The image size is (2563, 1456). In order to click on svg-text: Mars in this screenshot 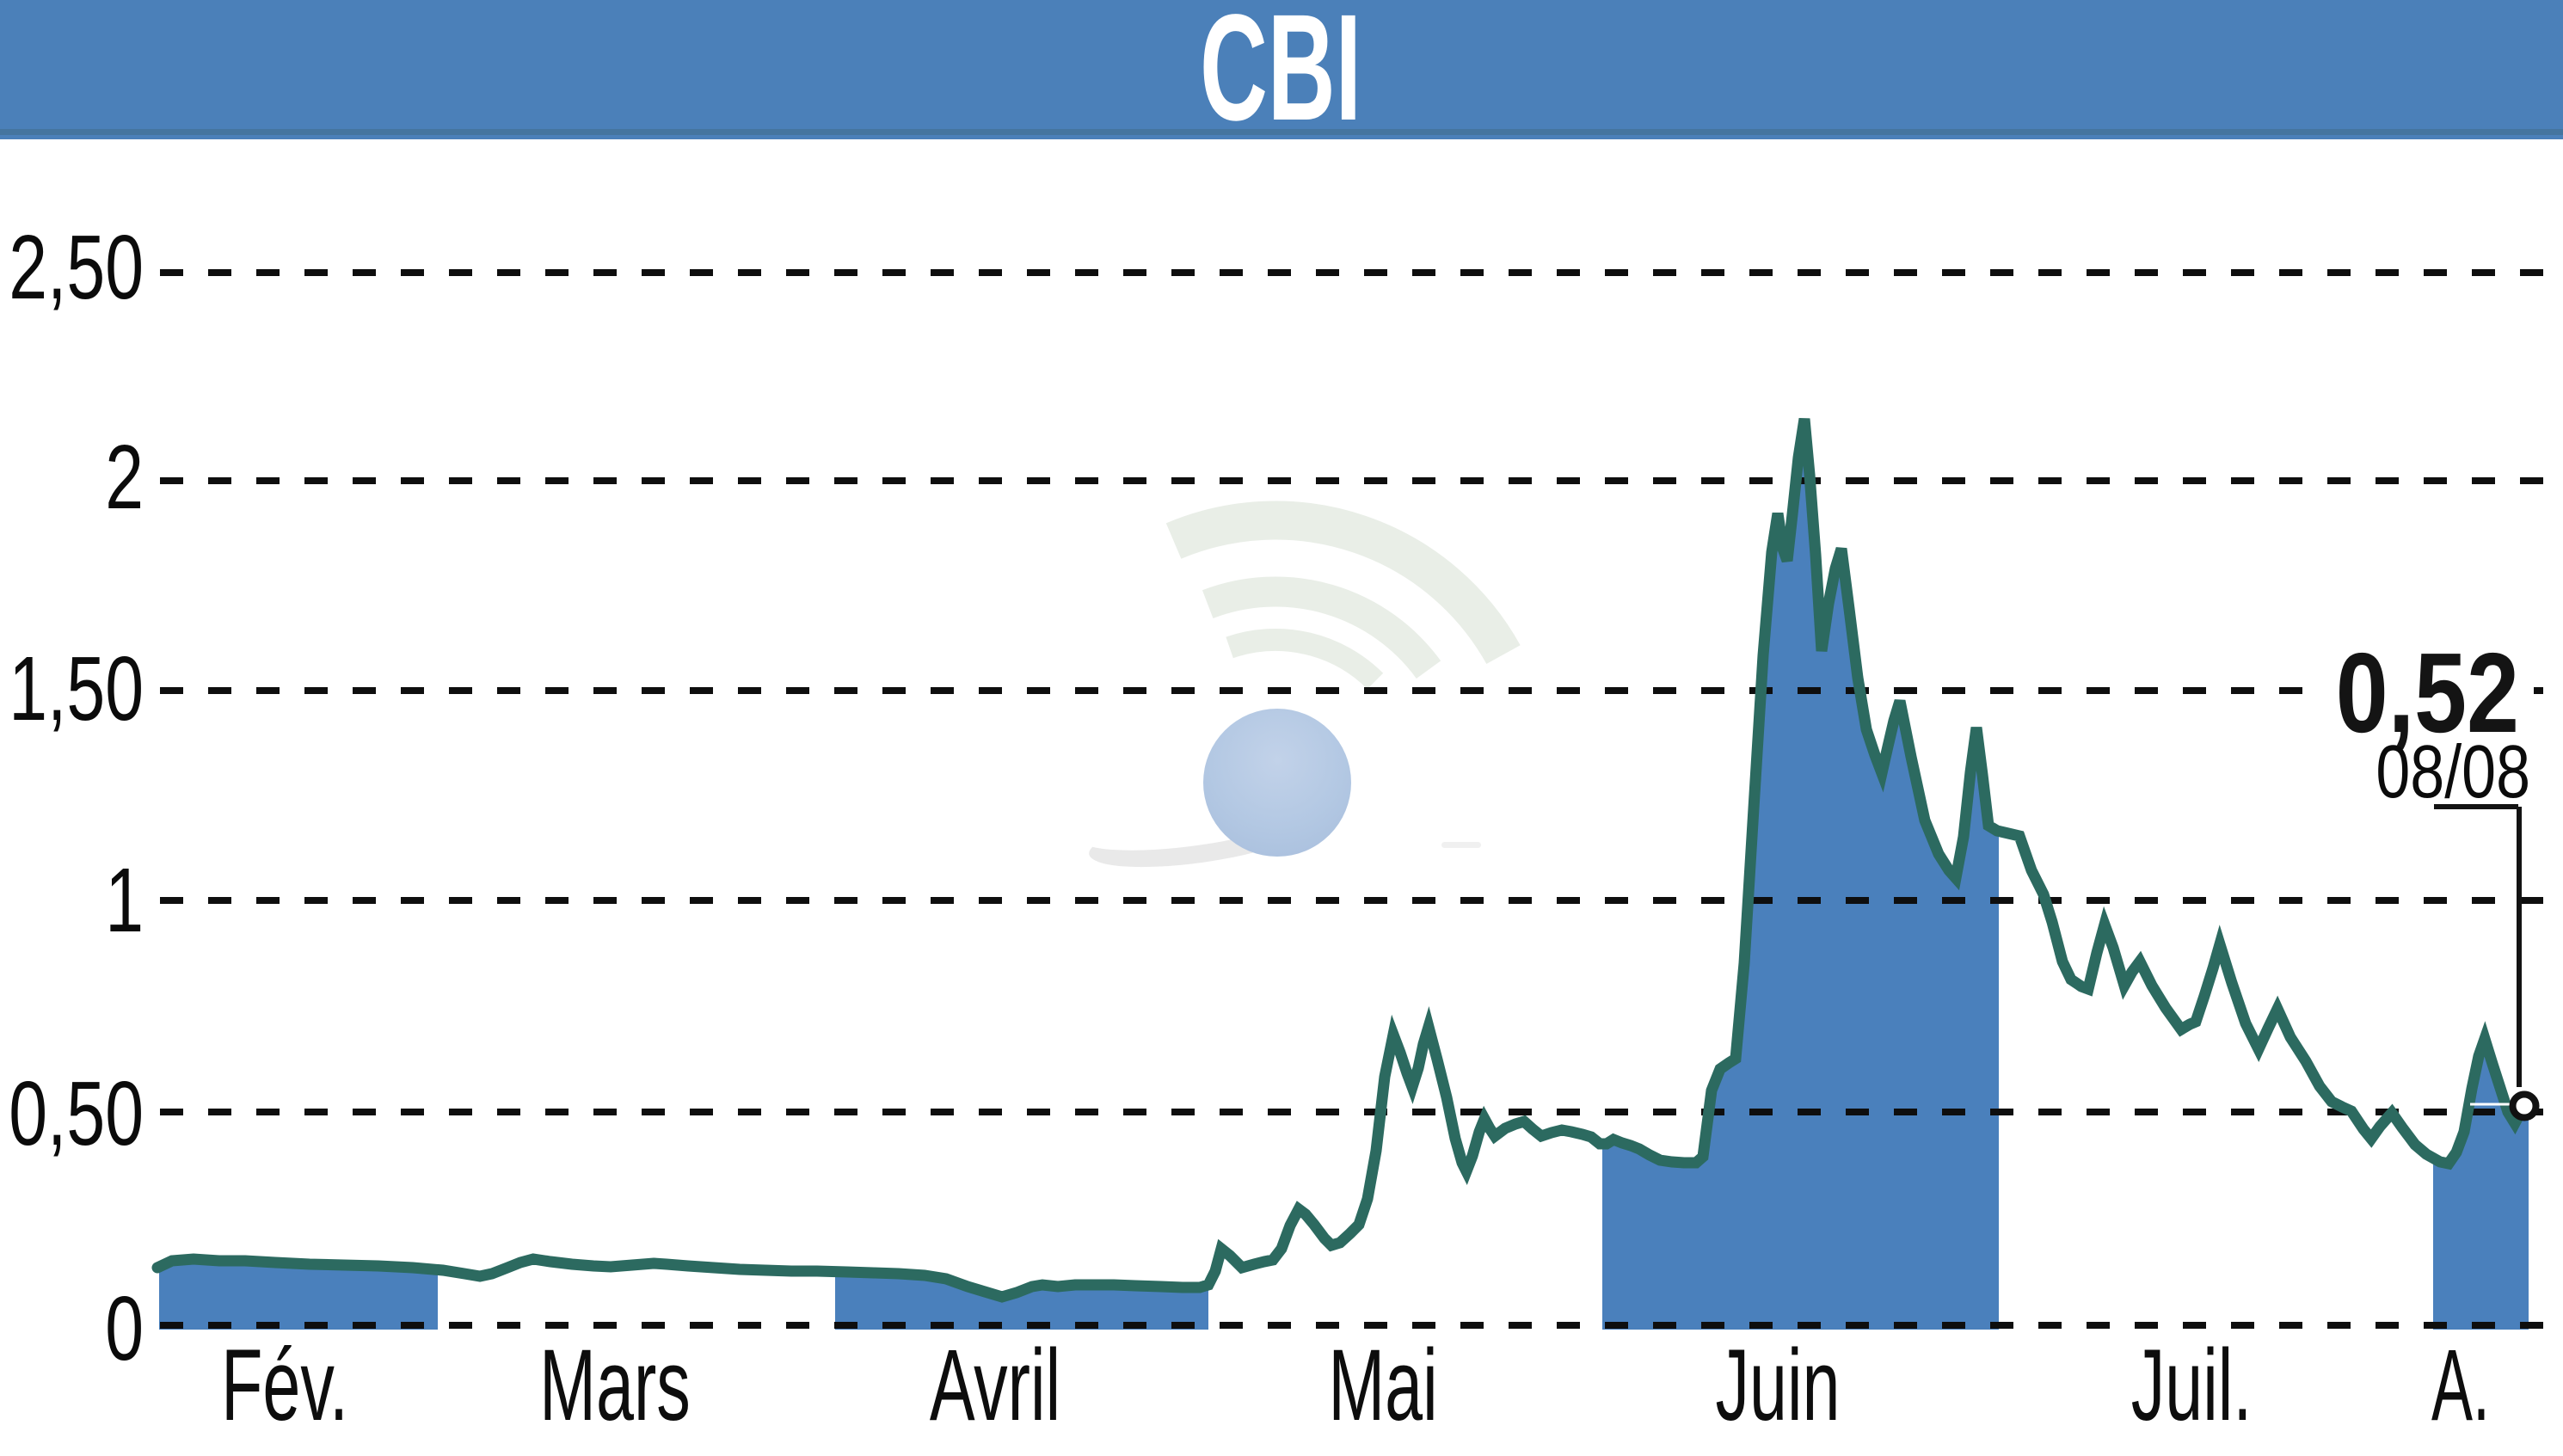, I will do `click(615, 1386)`.